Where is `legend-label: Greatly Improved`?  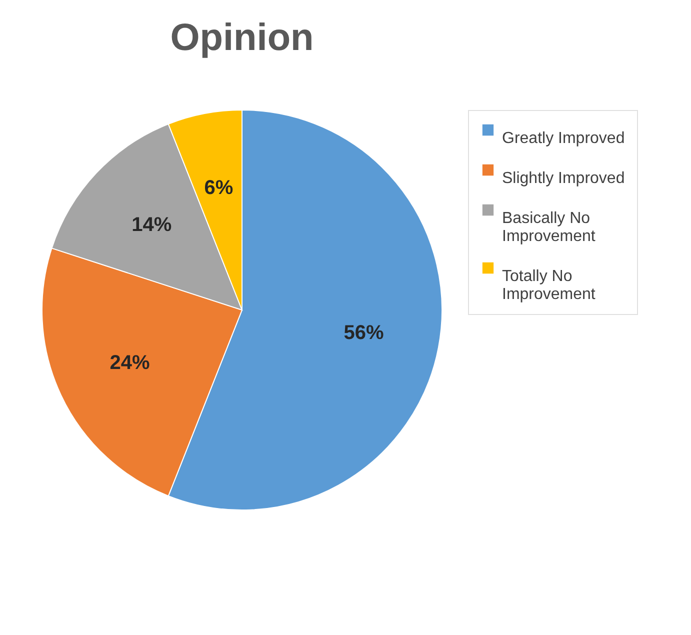
legend-label: Greatly Improved is located at coordinates (563, 138).